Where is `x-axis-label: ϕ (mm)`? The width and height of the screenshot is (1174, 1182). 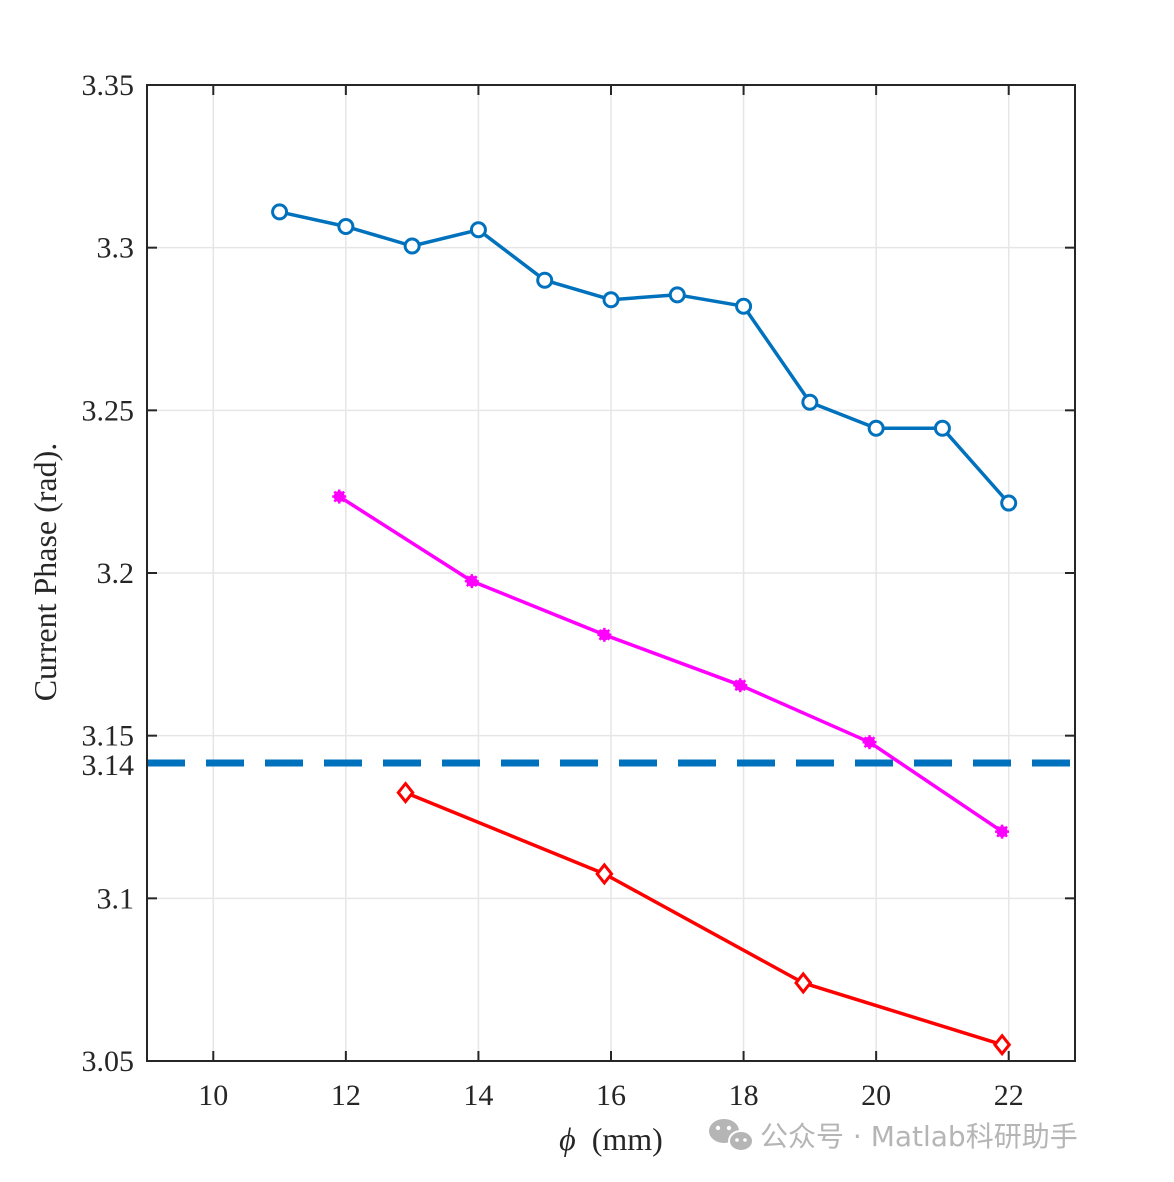 x-axis-label: ϕ (mm) is located at coordinates (611, 1139).